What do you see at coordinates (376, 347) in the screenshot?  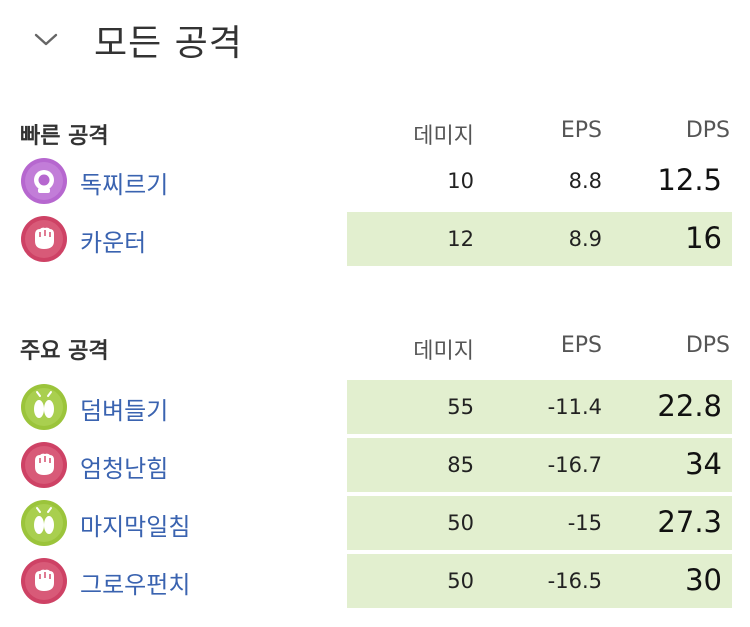 I see `charged-attacks-header: 주요 공격 데미지 EPS DPS` at bounding box center [376, 347].